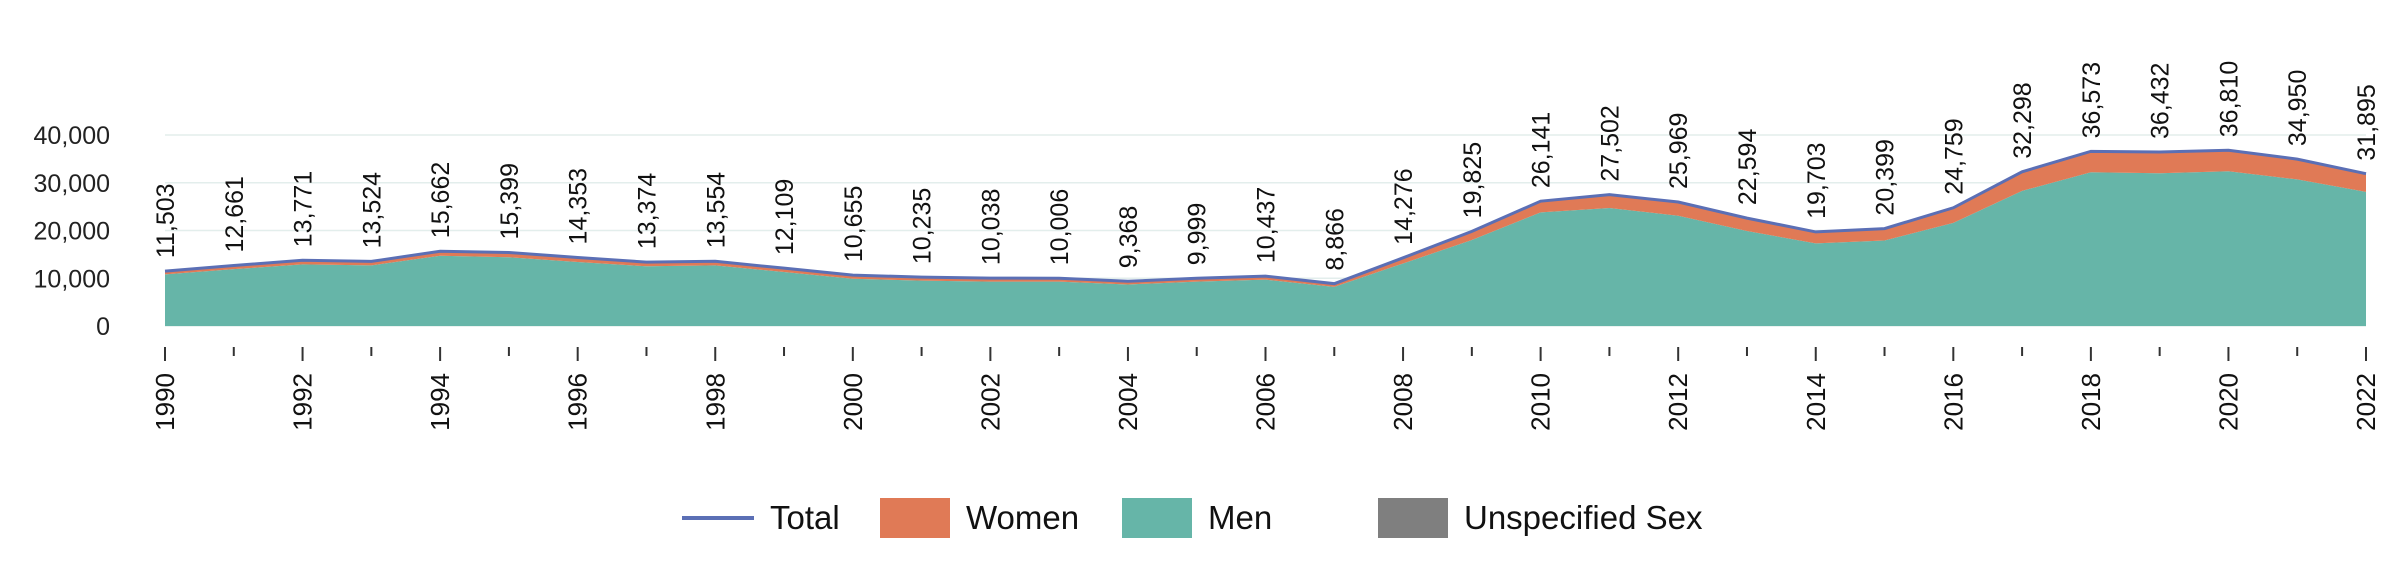 This screenshot has height=586, width=2400. I want to click on data-label: 8,866, so click(1335, 239).